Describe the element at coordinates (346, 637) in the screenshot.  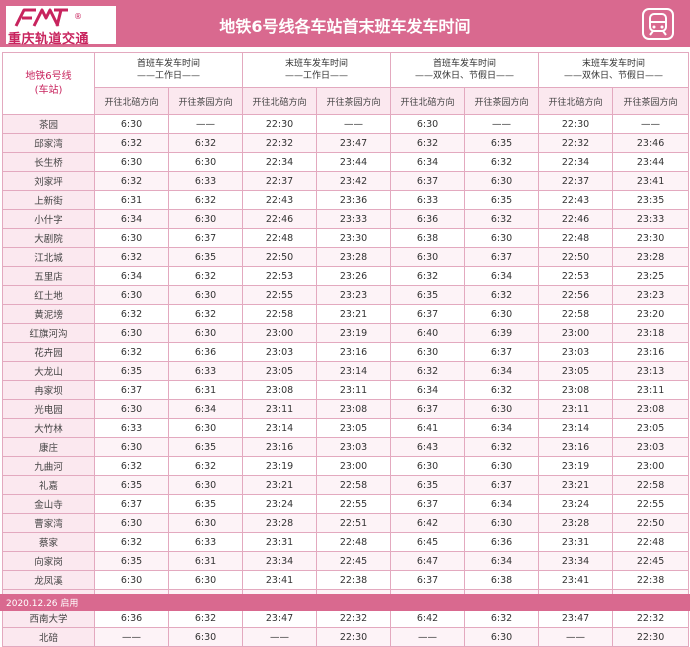
I see `table-row: 北碚 —— 6:30 —— 22:30 —— 6:30 —— 22:30` at that location.